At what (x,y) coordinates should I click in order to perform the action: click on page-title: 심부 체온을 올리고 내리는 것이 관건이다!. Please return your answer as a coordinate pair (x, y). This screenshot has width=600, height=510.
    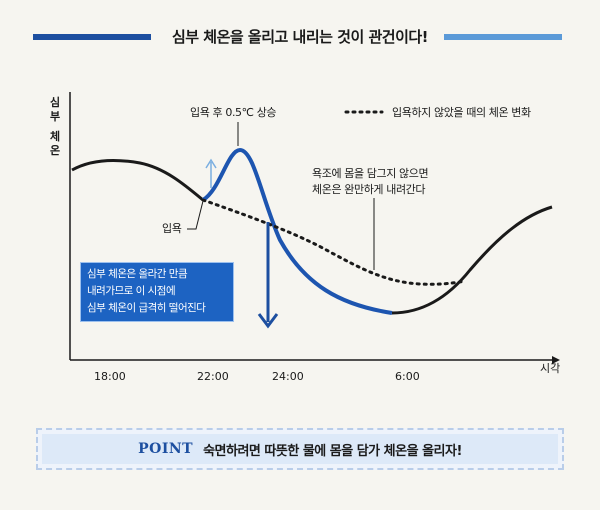
    Looking at the image, I should click on (300, 37).